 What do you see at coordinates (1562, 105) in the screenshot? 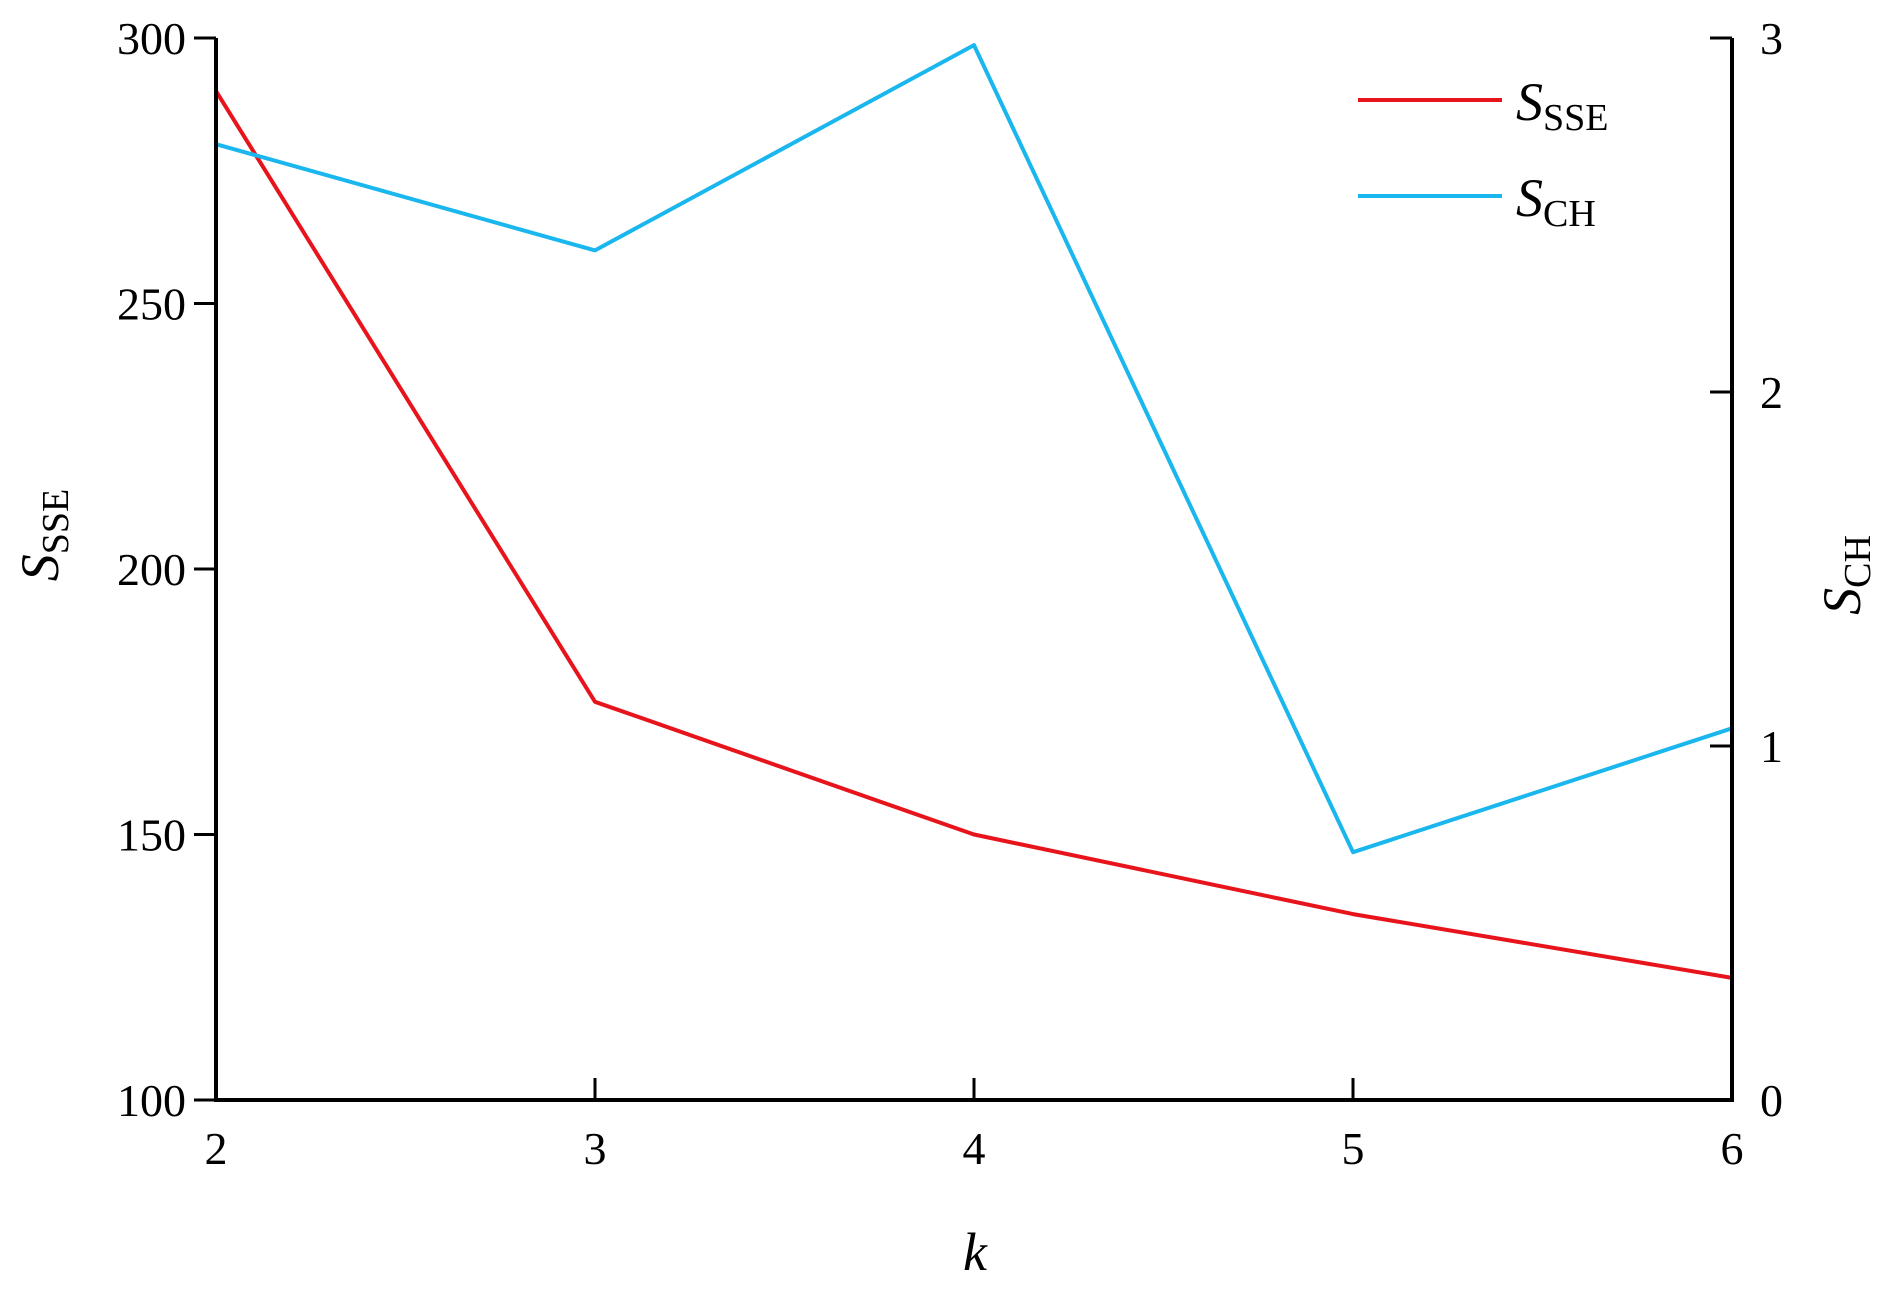
I see `legend-label-sse: SSSE` at bounding box center [1562, 105].